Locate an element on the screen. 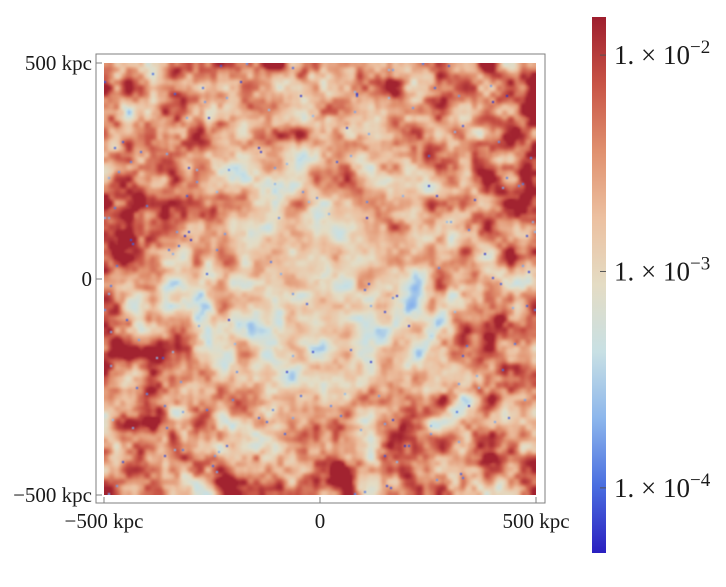 This screenshot has width=726, height=587. colorbar is located at coordinates (599, 285).